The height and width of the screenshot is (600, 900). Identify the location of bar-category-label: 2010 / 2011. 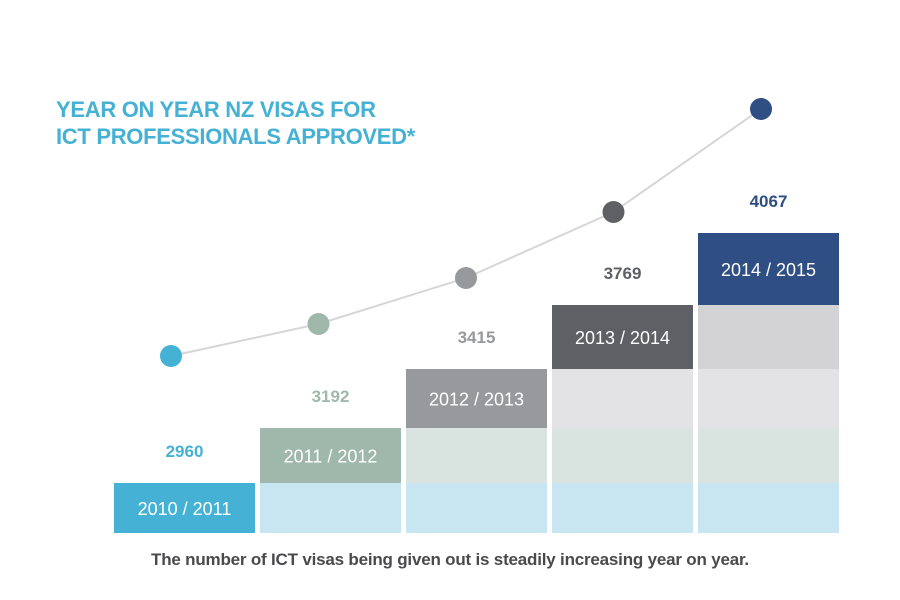
(185, 509).